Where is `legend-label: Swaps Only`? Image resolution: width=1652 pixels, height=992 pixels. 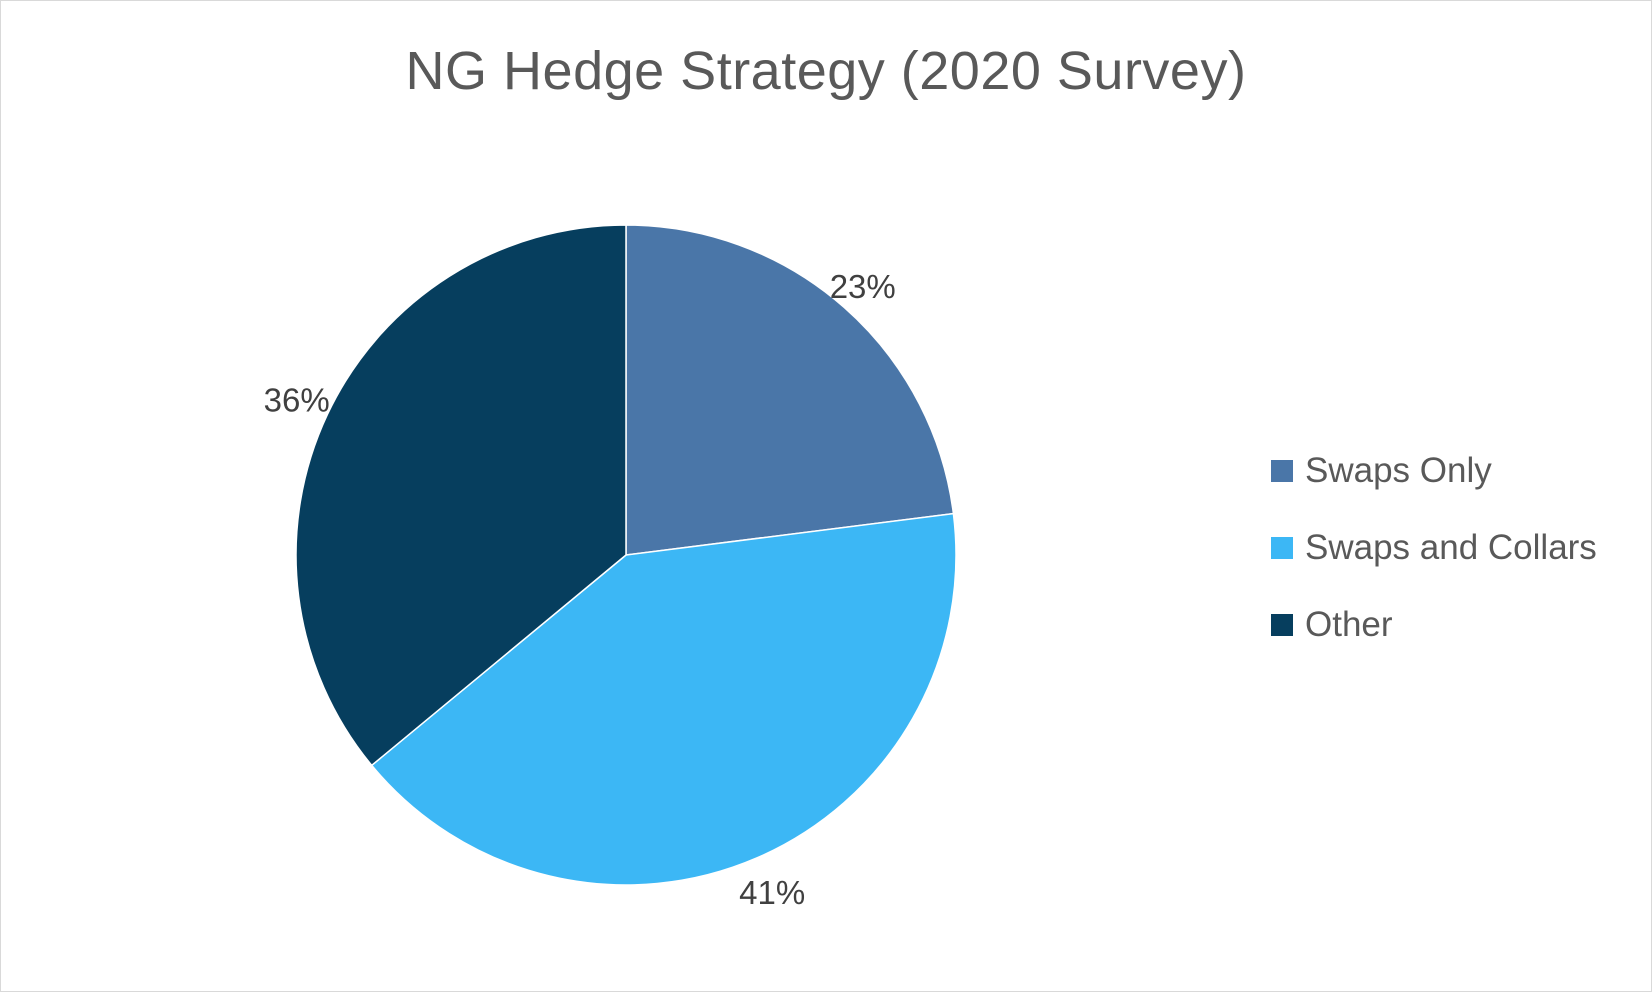 legend-label: Swaps Only is located at coordinates (1398, 470).